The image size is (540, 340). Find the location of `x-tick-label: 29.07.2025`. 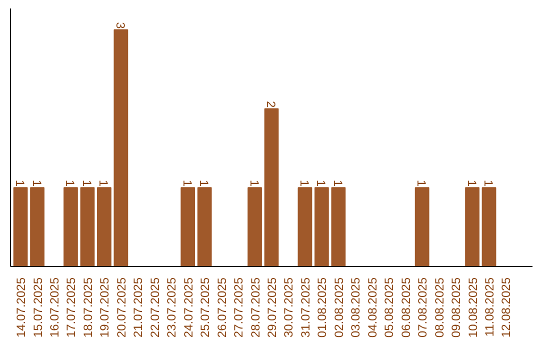

x-tick-label: 29.07.2025 is located at coordinates (272, 307).